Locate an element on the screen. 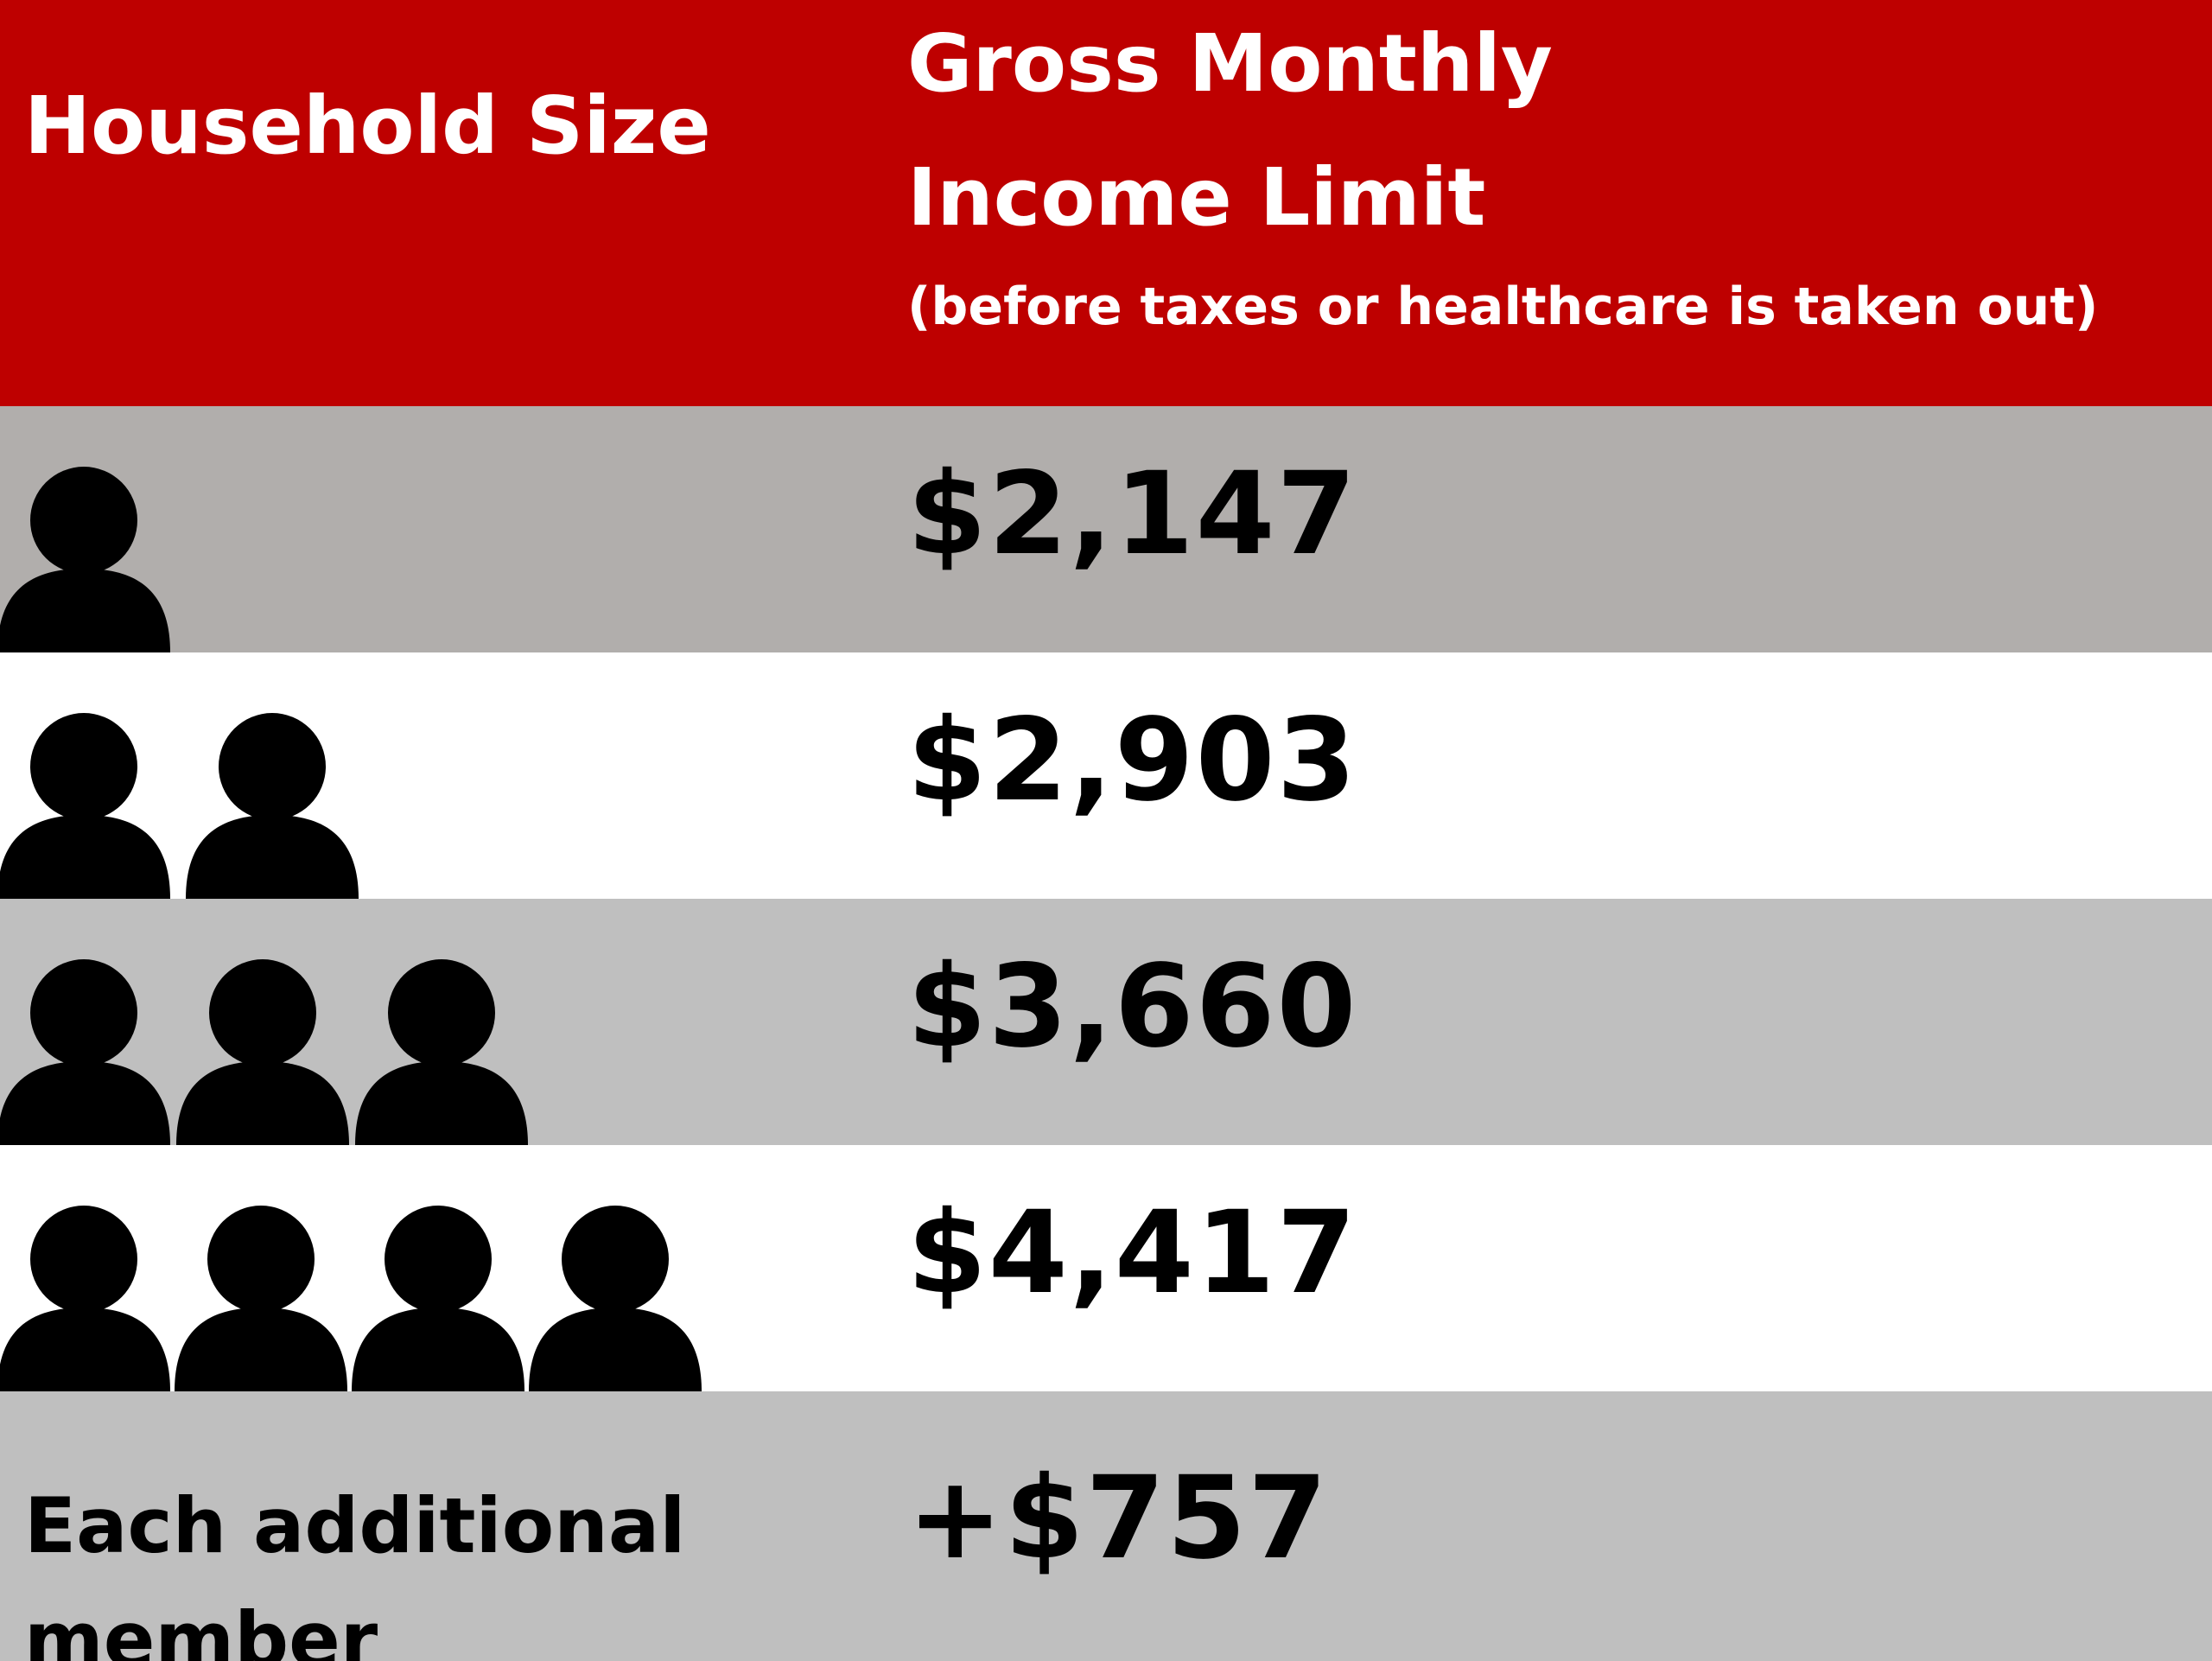  income-limit-value: $3,660 is located at coordinates (1132, 1007).